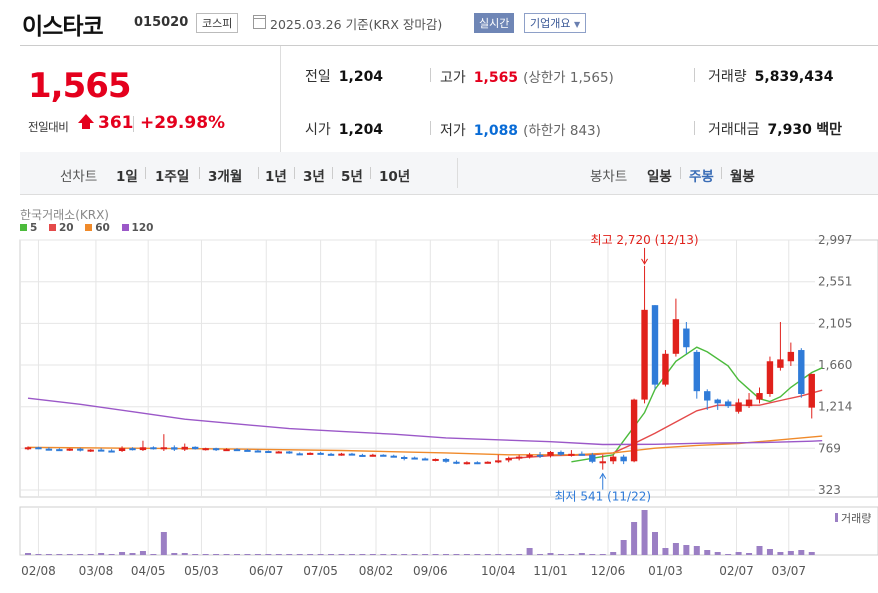  Describe the element at coordinates (742, 177) in the screenshot. I see `candle-monthly: 월봉` at that location.